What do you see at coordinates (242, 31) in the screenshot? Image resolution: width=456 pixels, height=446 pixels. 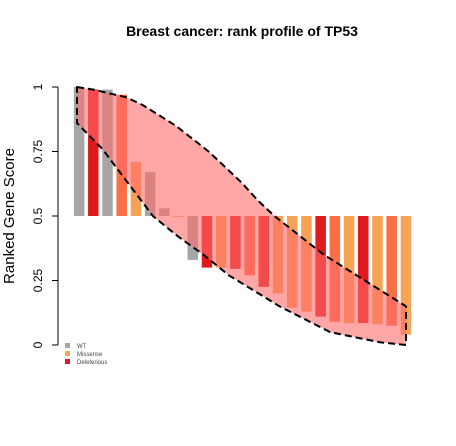 I see `chart-title: Breast cancer: rank profile of TP53` at bounding box center [242, 31].